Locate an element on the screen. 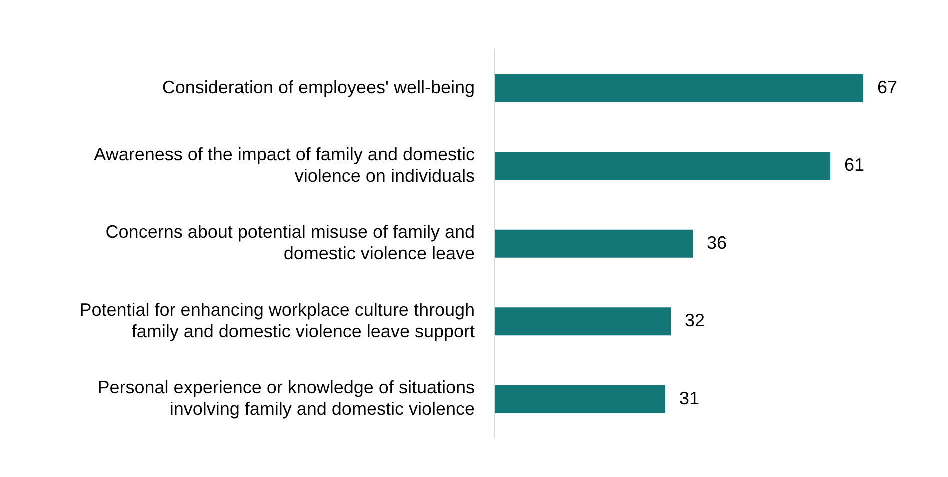 The image size is (948, 477). data-label: 36 is located at coordinates (717, 242).